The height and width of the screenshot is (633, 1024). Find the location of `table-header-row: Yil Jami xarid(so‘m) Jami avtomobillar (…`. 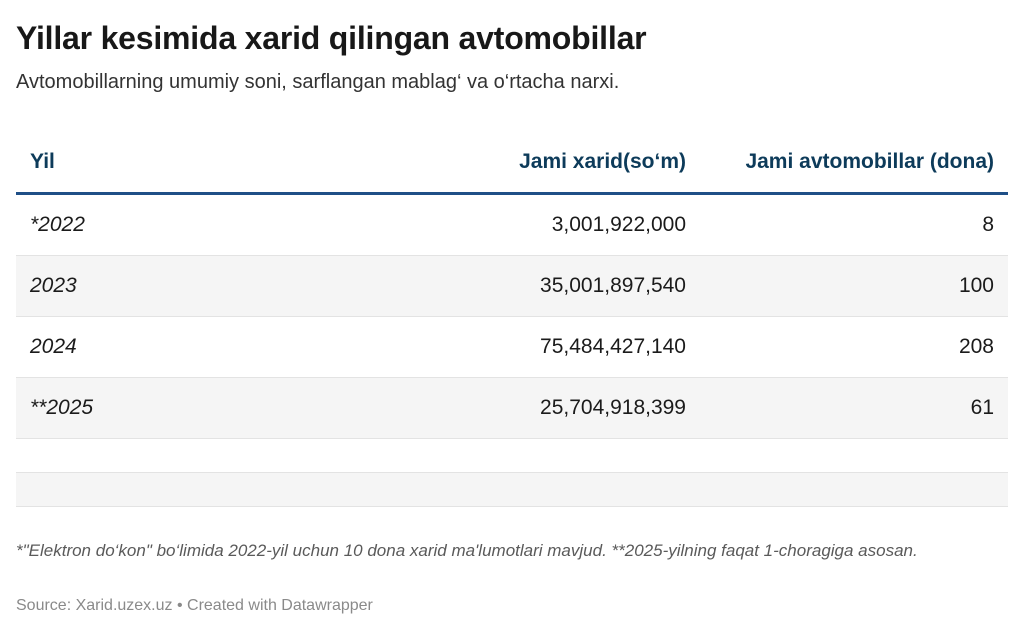

table-header-row: Yil Jami xarid(so‘m) Jami avtomobillar (… is located at coordinates (512, 163).